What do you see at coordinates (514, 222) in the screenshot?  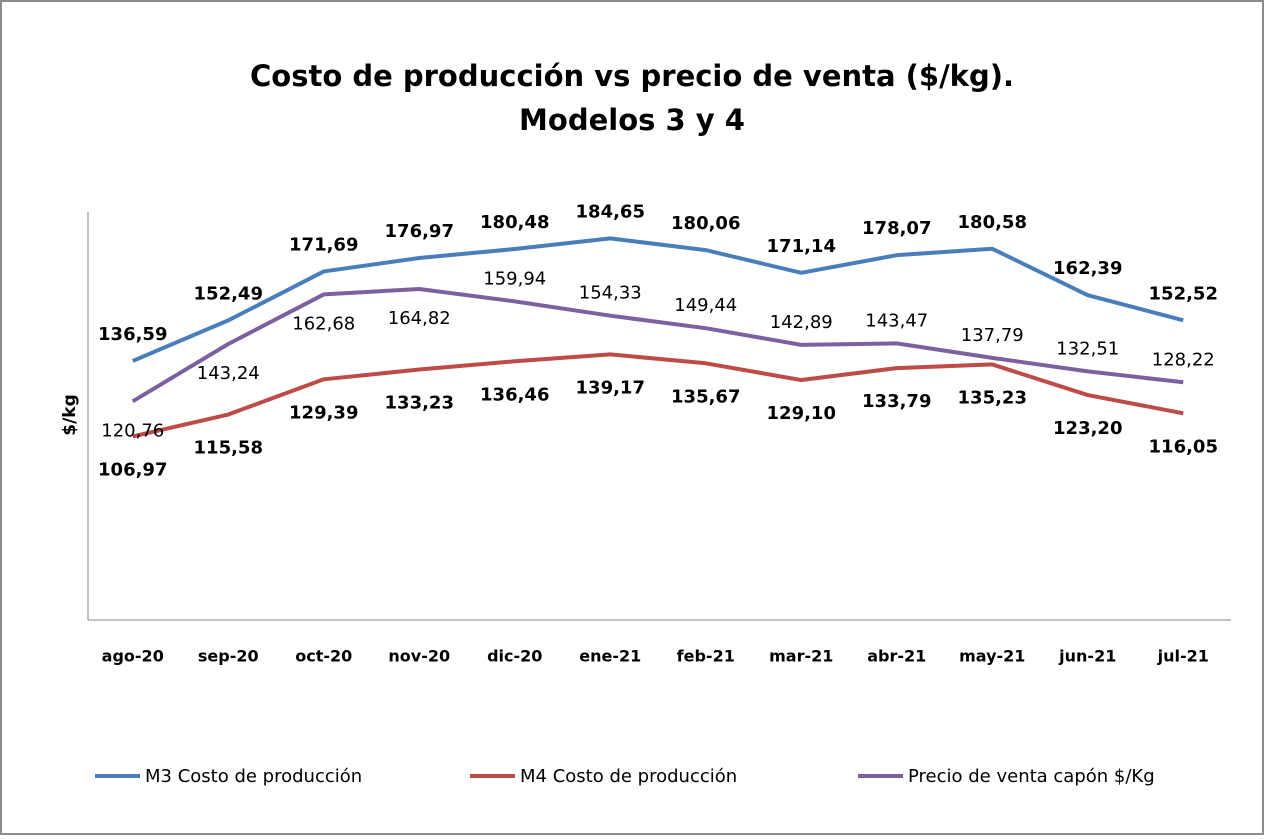 I see `data-label: 180,48` at bounding box center [514, 222].